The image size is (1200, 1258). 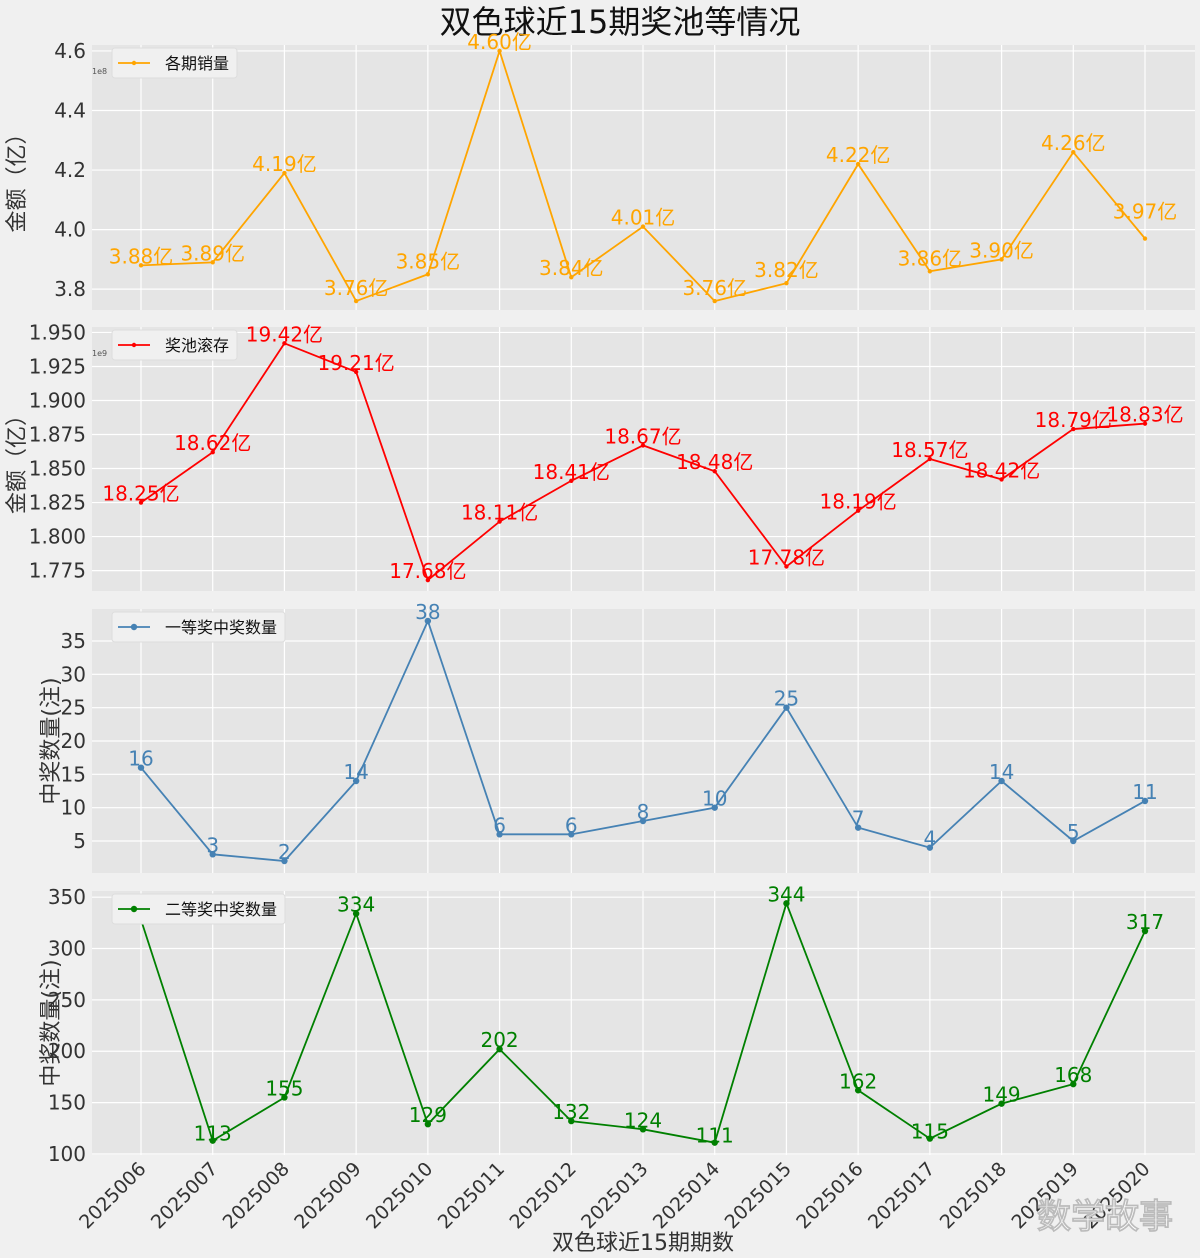 I want to click on data-label: 5, so click(x=1073, y=832).